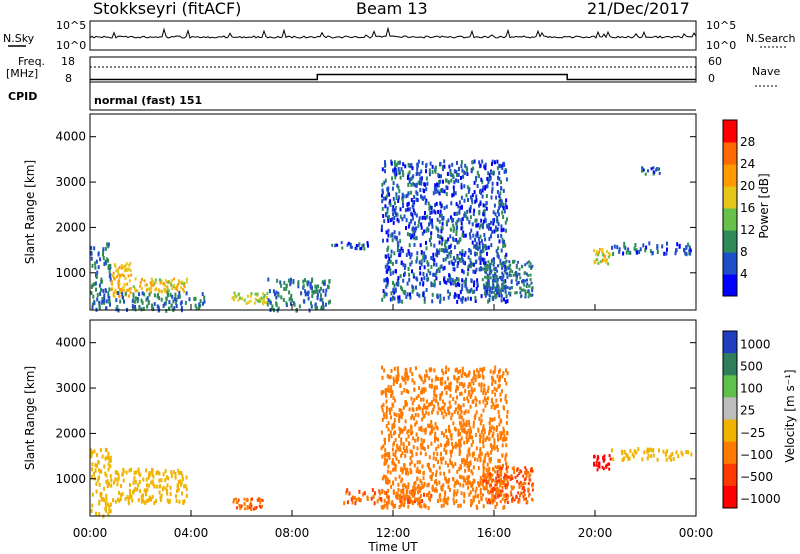 The image size is (800, 554). Describe the element at coordinates (167, 9) in the screenshot. I see `station-title: Stokkseyri (fitACF)` at that location.